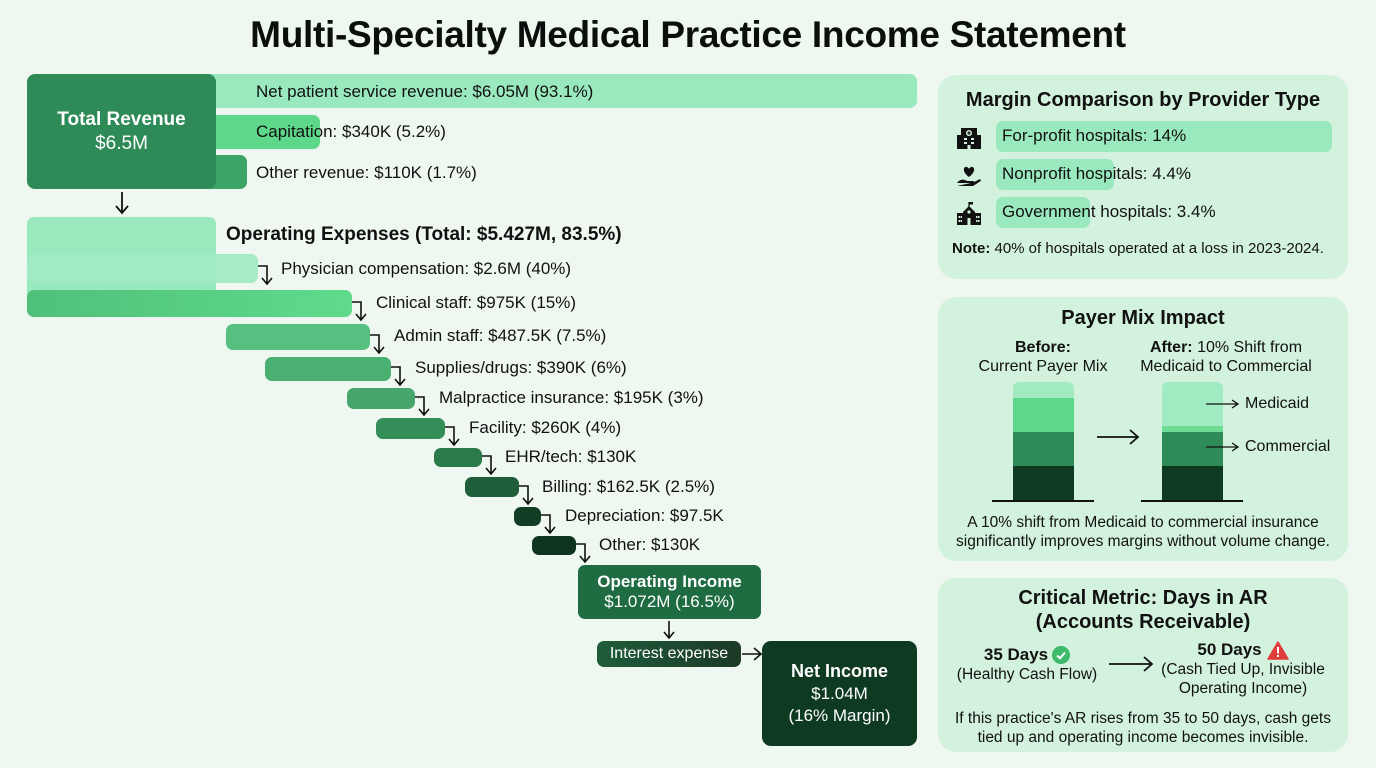  Describe the element at coordinates (189, 303) in the screenshot. I see `clinical-staff-bar` at that location.